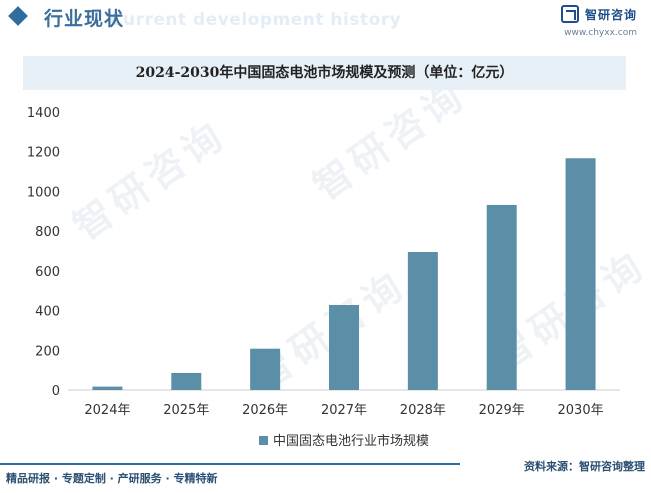  Describe the element at coordinates (43, 153) in the screenshot. I see `y-tick-label: 1200` at that location.